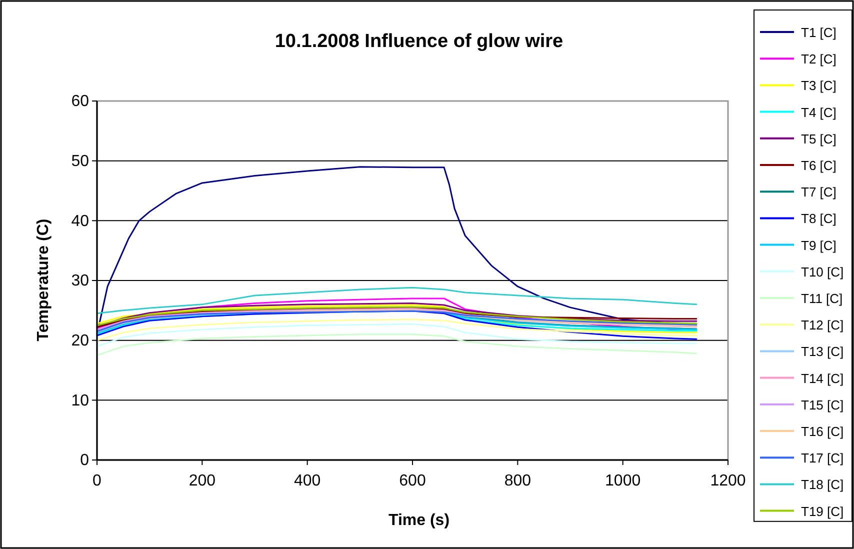 This screenshot has width=854, height=549. Describe the element at coordinates (822, 484) in the screenshot. I see `legend-label: T18 [C]` at that location.